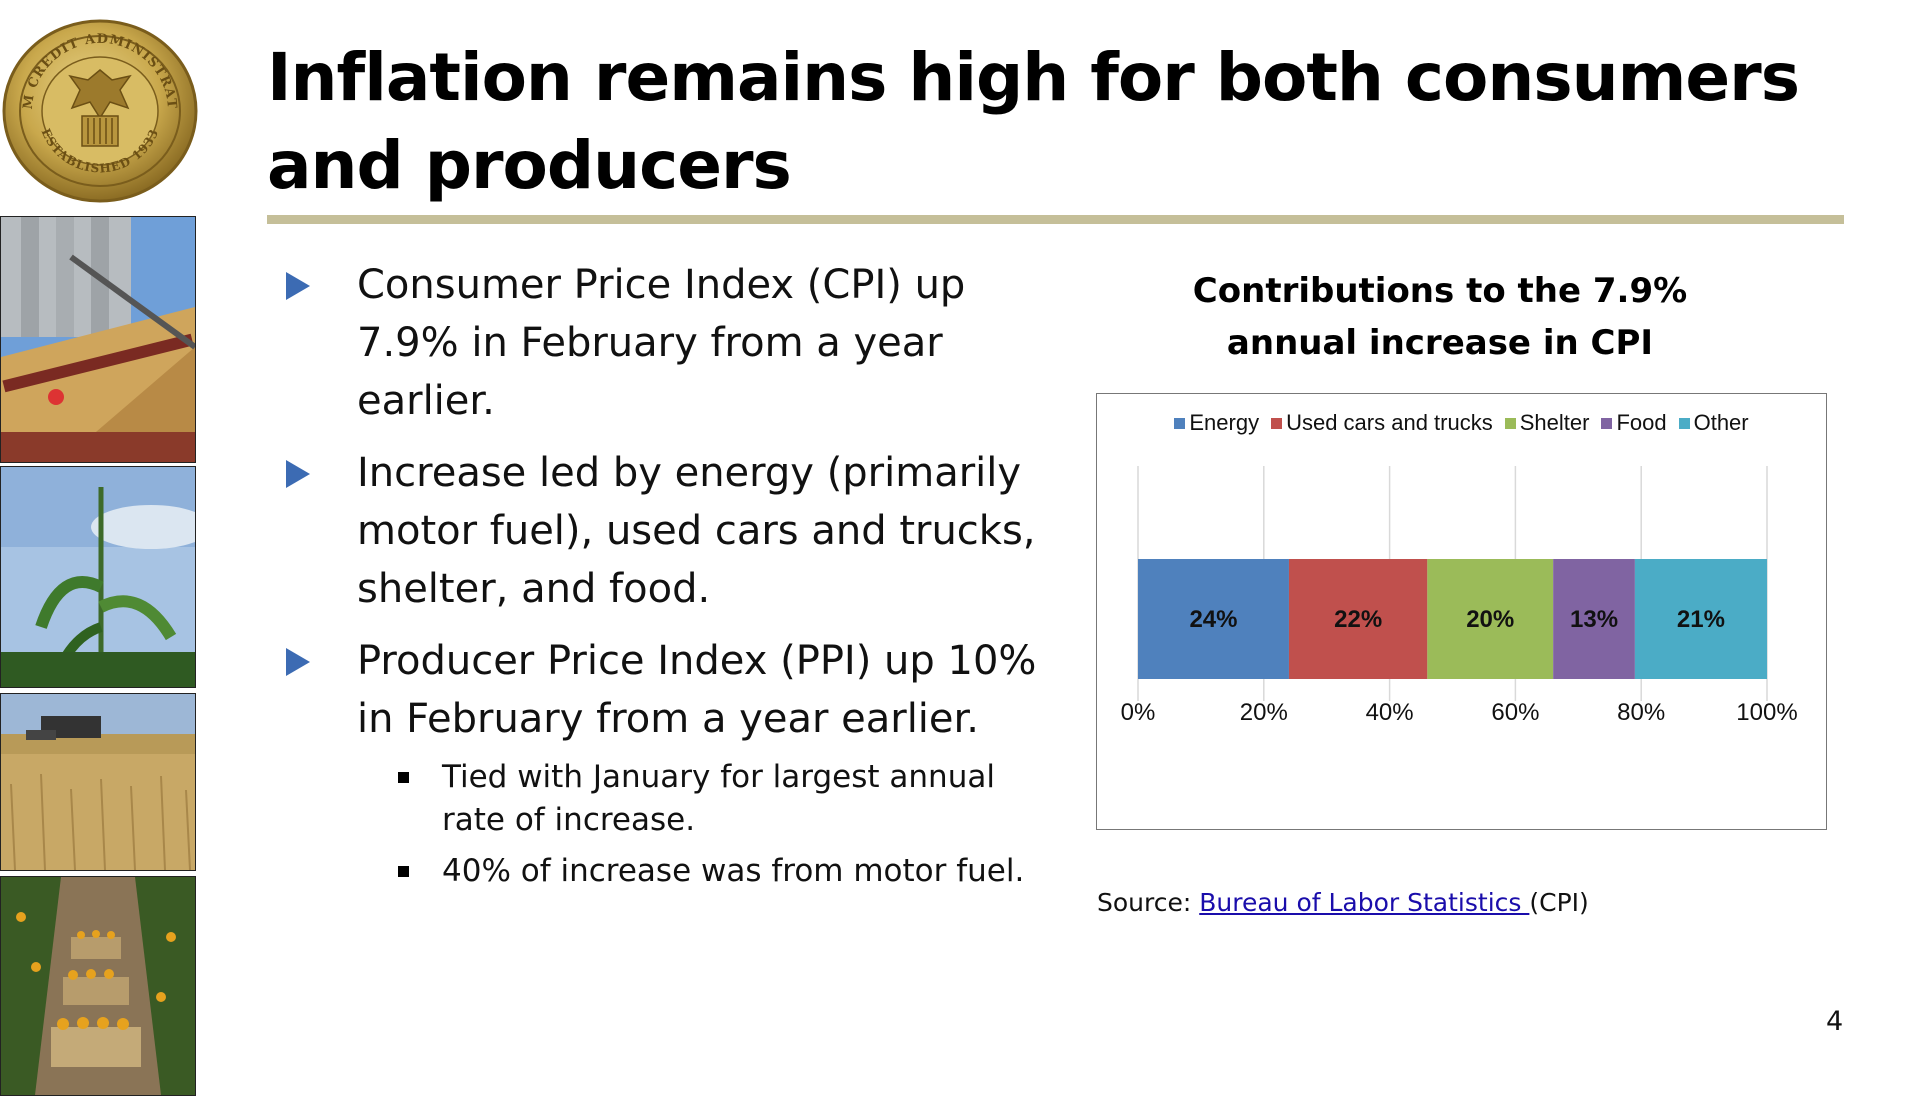 The height and width of the screenshot is (1096, 1920). Describe the element at coordinates (1224, 422) in the screenshot. I see `legend-label: Energy` at that location.